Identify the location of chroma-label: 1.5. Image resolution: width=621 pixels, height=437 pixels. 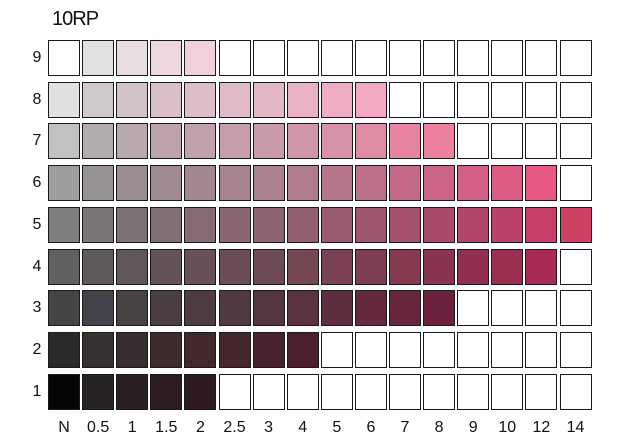
(166, 427).